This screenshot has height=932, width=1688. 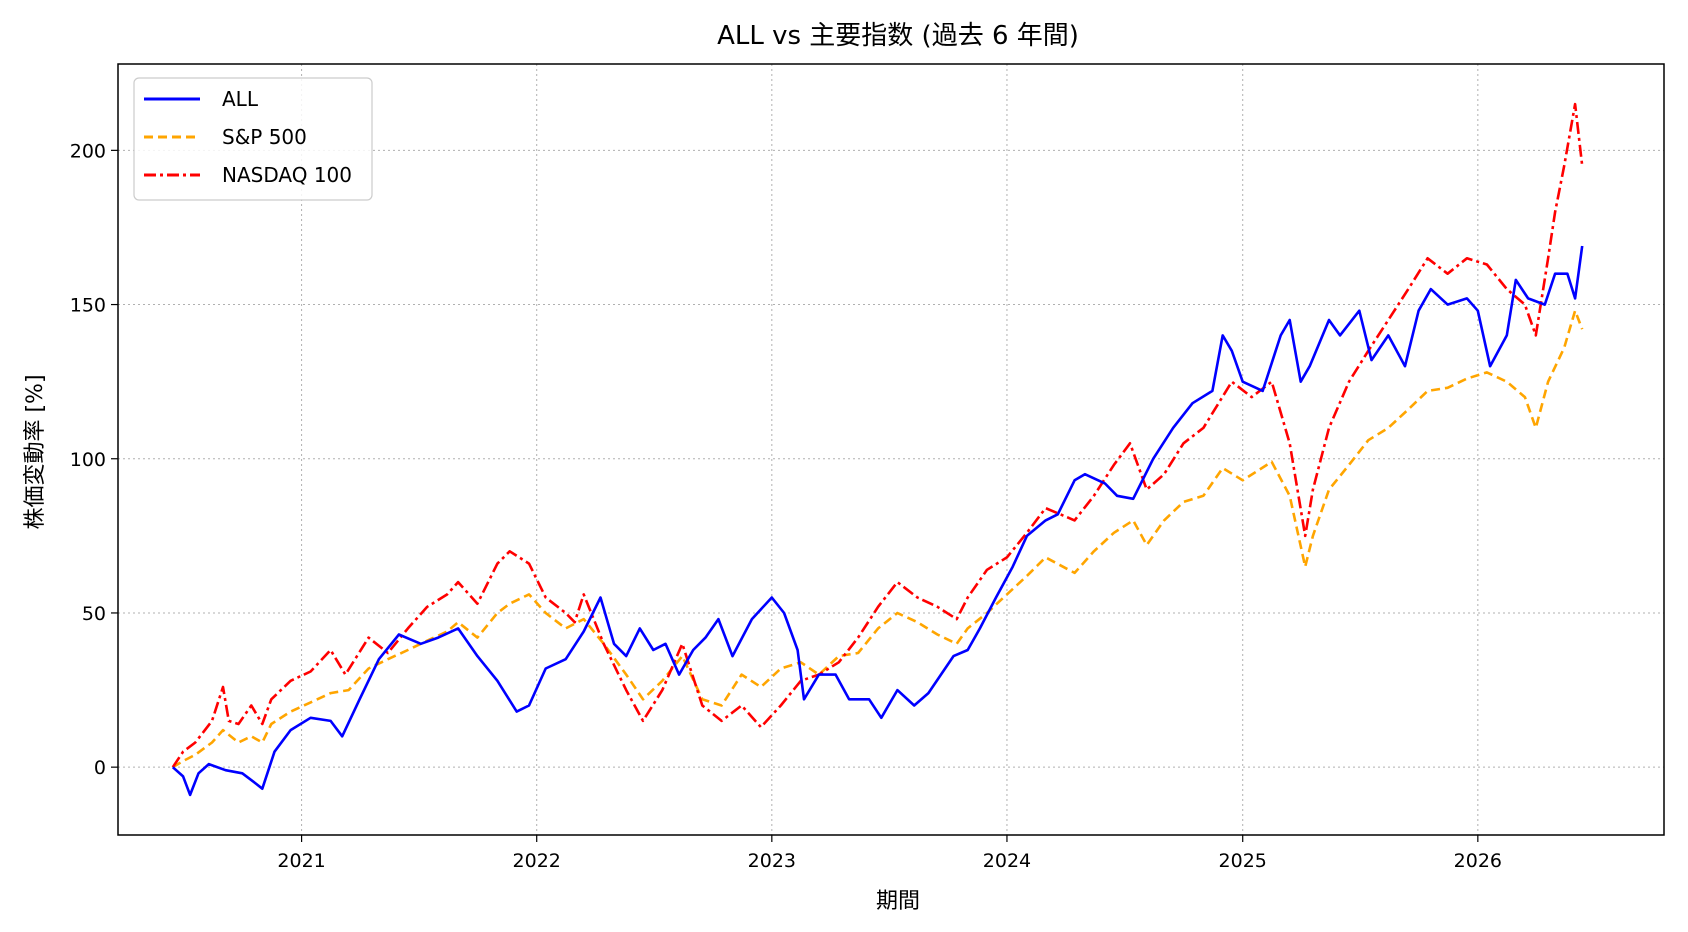 I want to click on chart-title: ALL vs 主要指数 (過去 6 年間), so click(x=898, y=36).